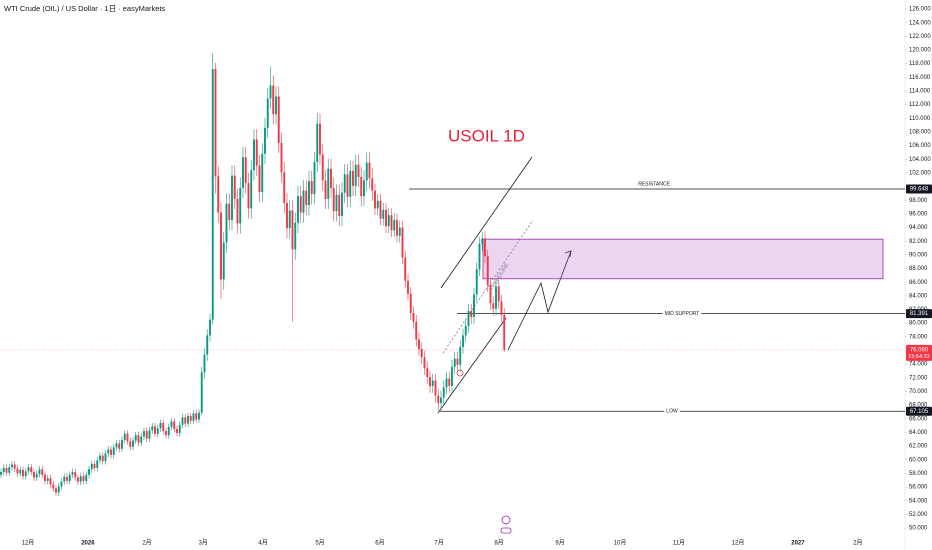  Describe the element at coordinates (918, 419) in the screenshot. I see `y-tick-label: 66.000` at that location.